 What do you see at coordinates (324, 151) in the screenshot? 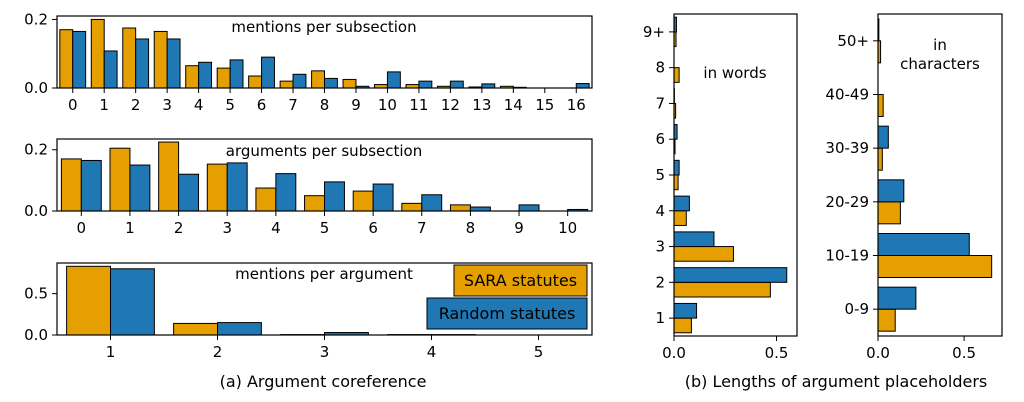
I see `chart-title: arguments per subsection` at bounding box center [324, 151].